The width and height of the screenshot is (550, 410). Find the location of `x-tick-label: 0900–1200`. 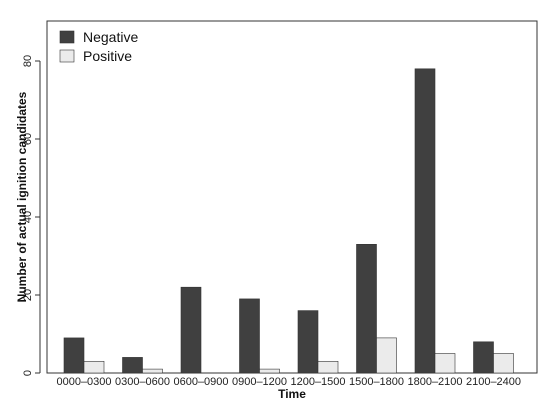

x-tick-label: 0900–1200 is located at coordinates (259, 382).